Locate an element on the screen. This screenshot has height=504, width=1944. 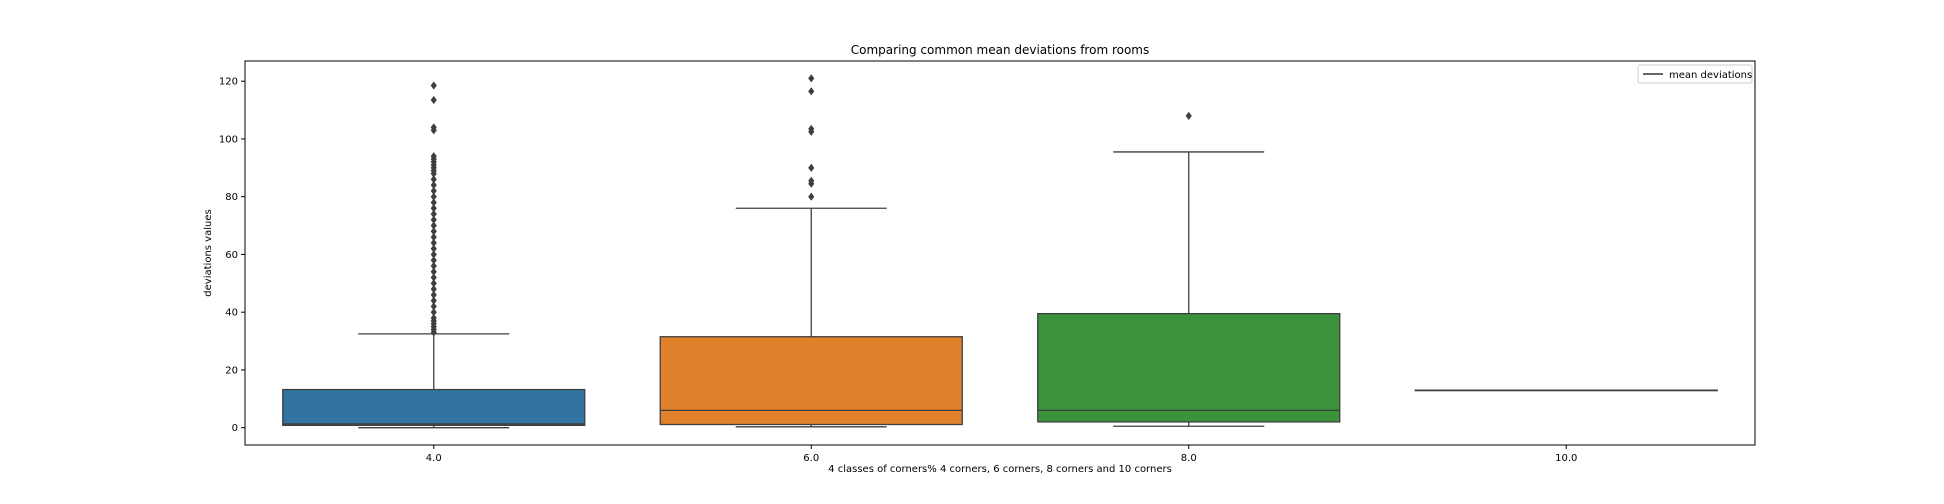
box-4.0 is located at coordinates (434, 407).